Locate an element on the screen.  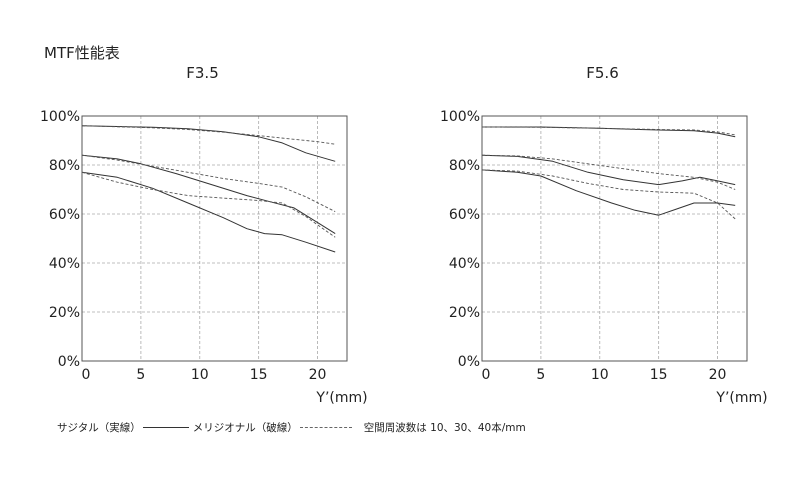
legend-sagittal-label: サジタル（実線） is located at coordinates (99, 428).